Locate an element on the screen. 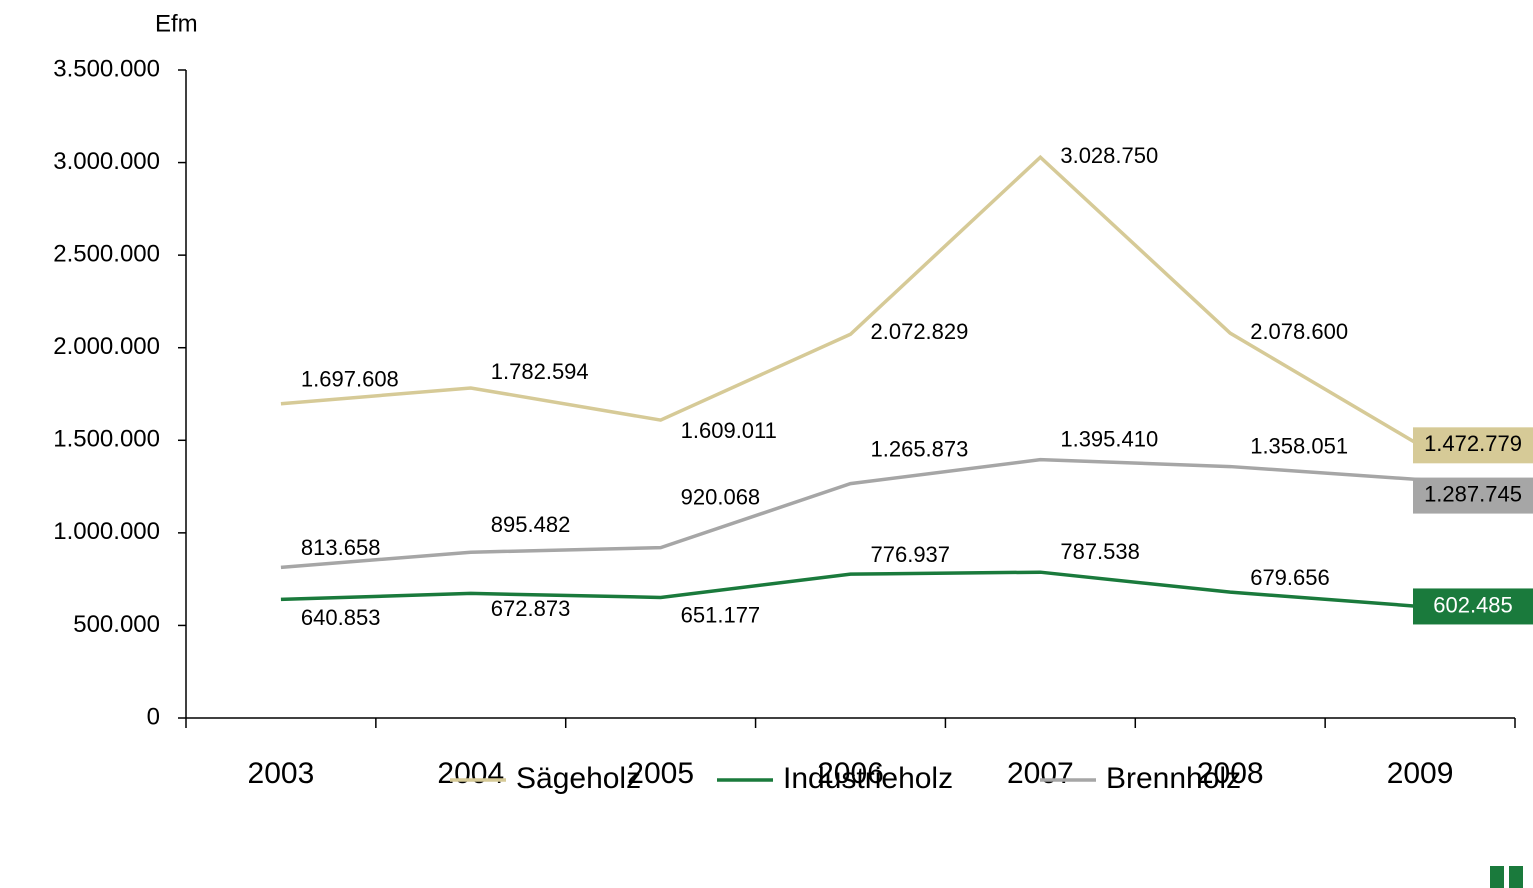  legend-label: Sägeholz is located at coordinates (578, 778).